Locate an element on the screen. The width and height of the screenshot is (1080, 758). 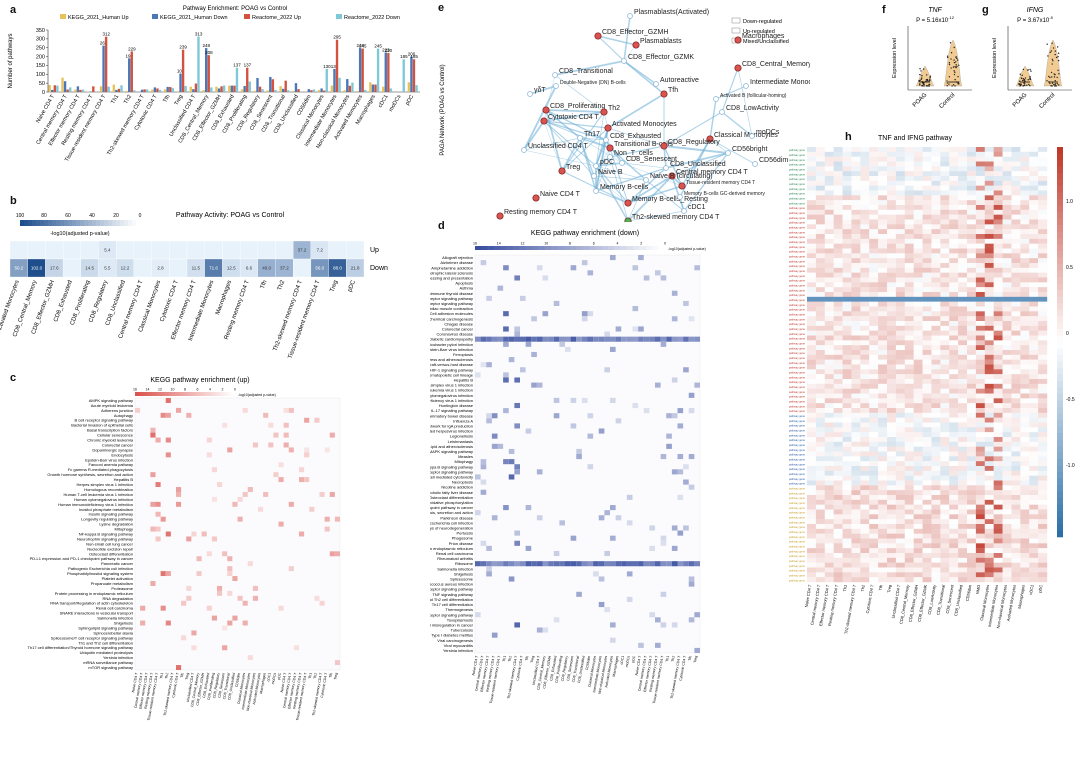
bar-a is located at coordinates (101, 89).